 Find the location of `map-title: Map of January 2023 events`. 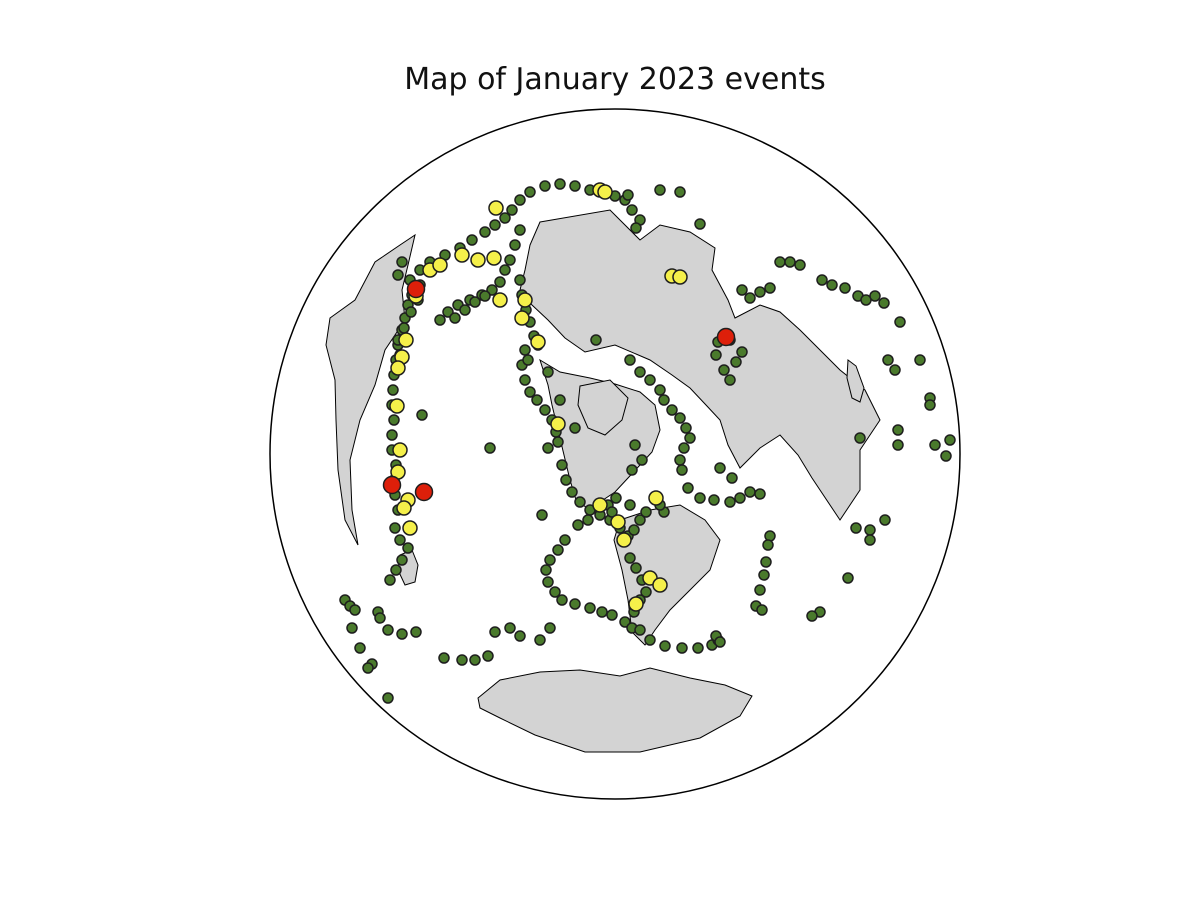

map-title: Map of January 2023 events is located at coordinates (615, 79).